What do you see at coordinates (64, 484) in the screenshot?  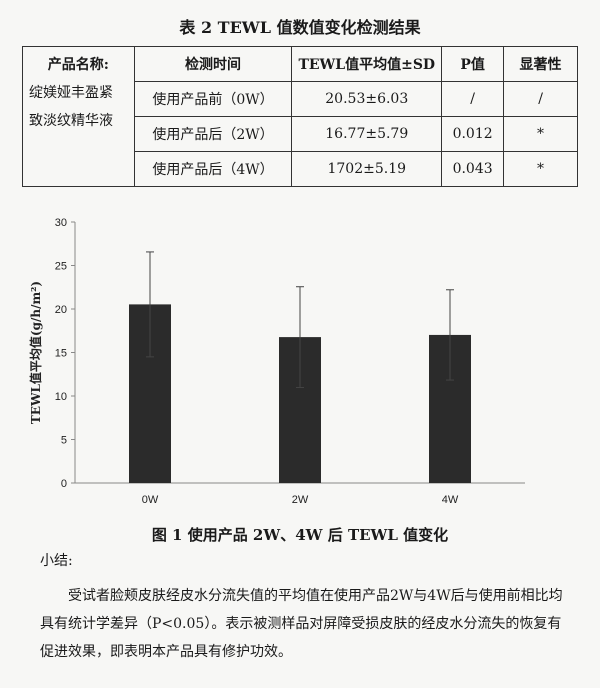 I see `y-tick-label: 0` at bounding box center [64, 484].